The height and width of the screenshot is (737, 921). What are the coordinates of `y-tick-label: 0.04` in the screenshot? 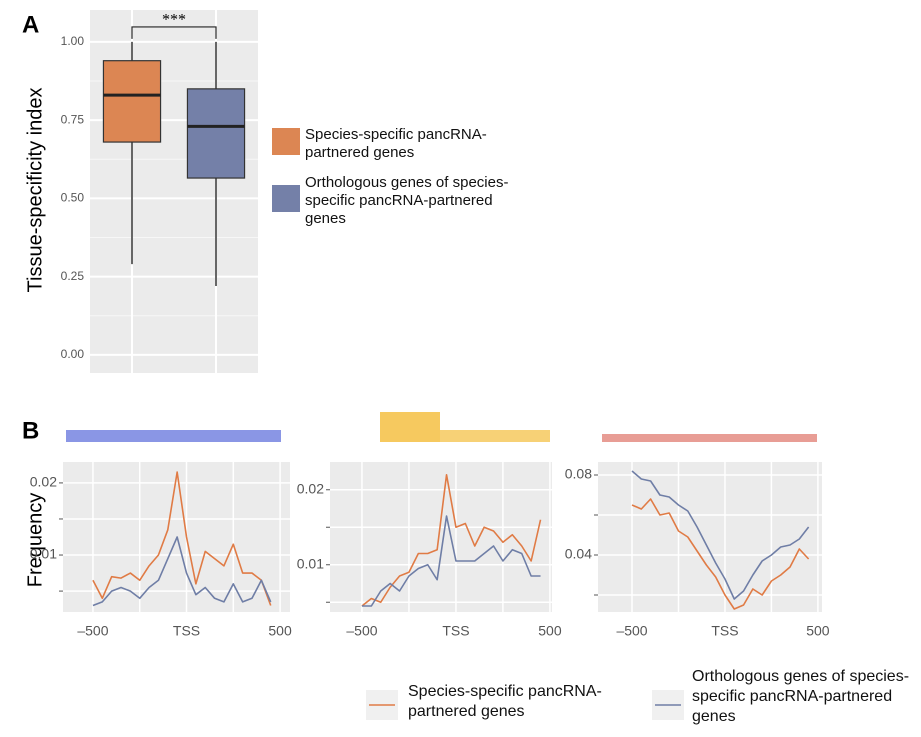 It's located at (578, 554).